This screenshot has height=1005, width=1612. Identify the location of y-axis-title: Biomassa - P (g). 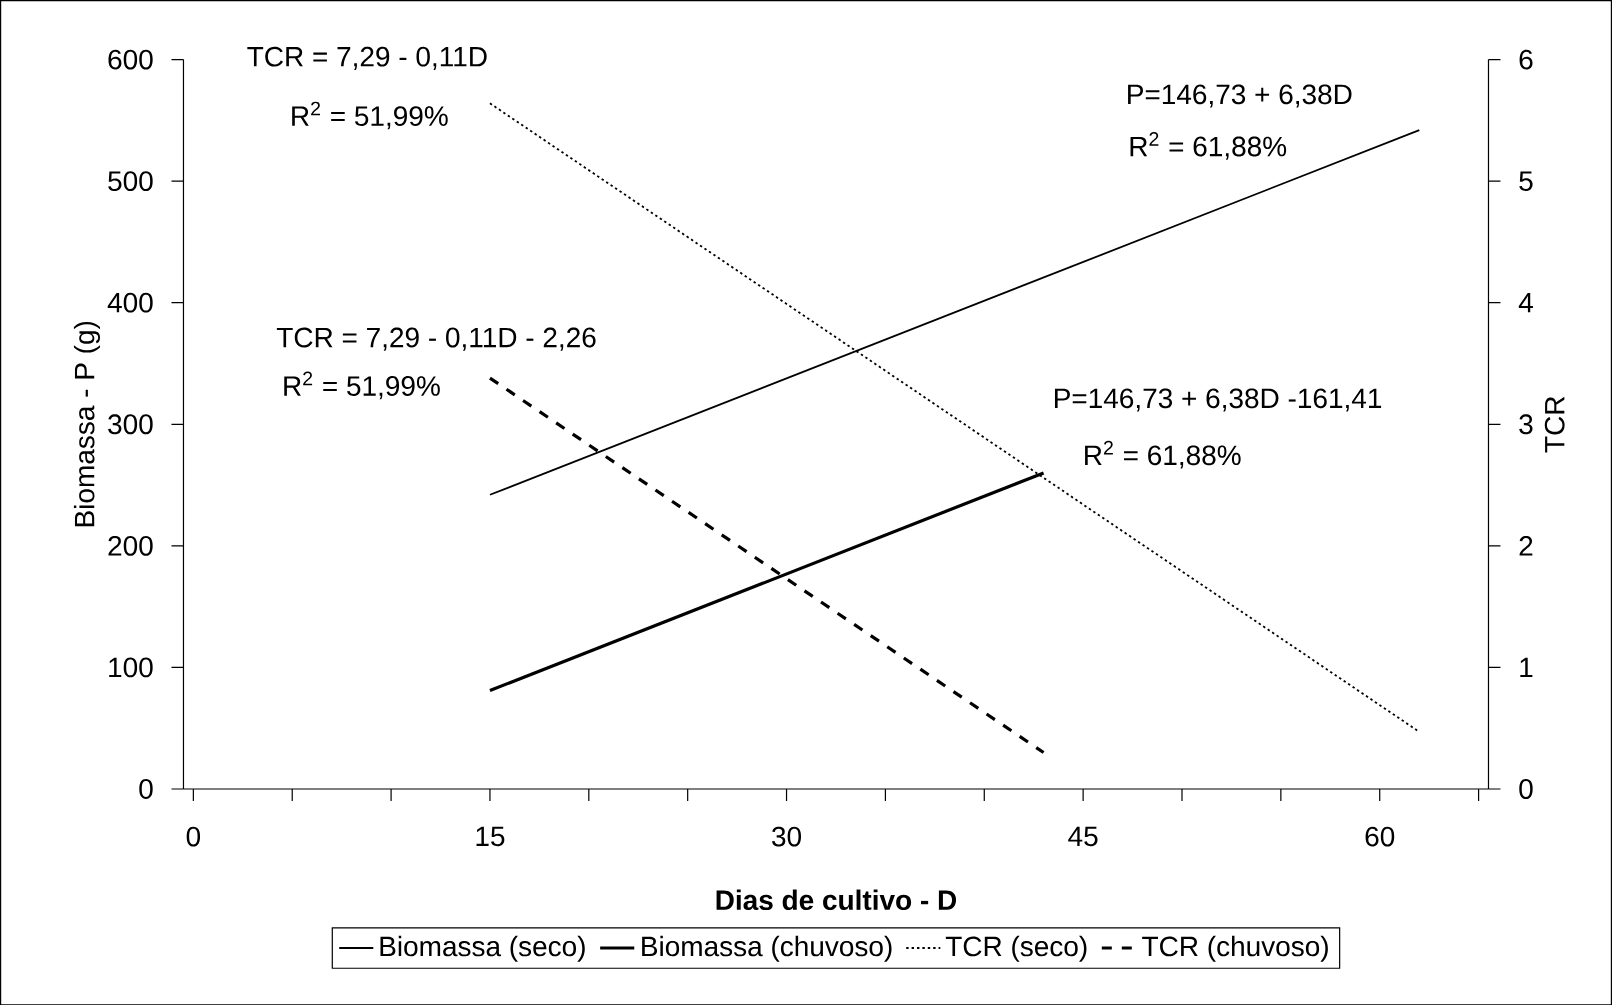
(87, 423).